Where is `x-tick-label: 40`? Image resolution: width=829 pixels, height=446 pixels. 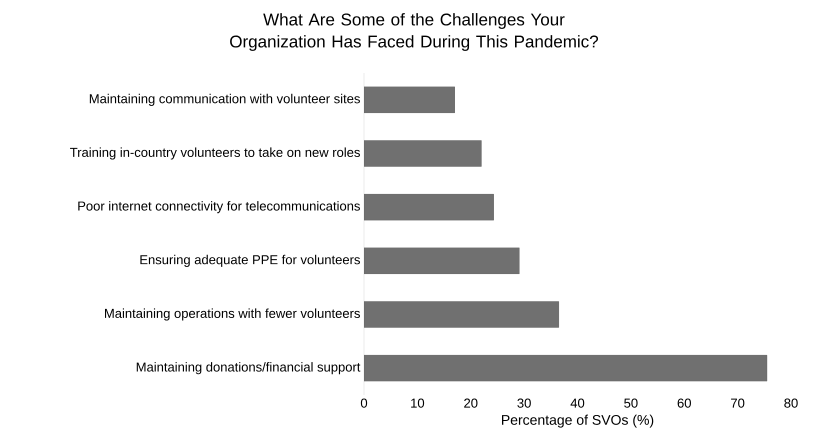 x-tick-label: 40 is located at coordinates (577, 403).